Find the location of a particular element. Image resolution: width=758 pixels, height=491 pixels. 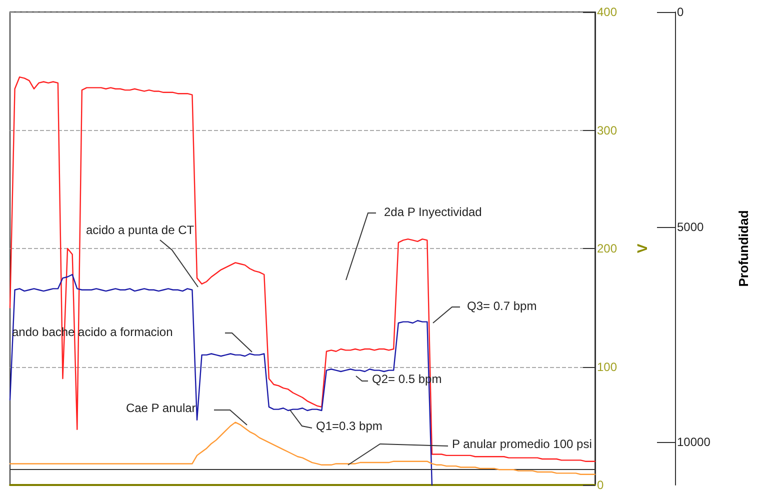

annotation: Cae P anular is located at coordinates (161, 408).